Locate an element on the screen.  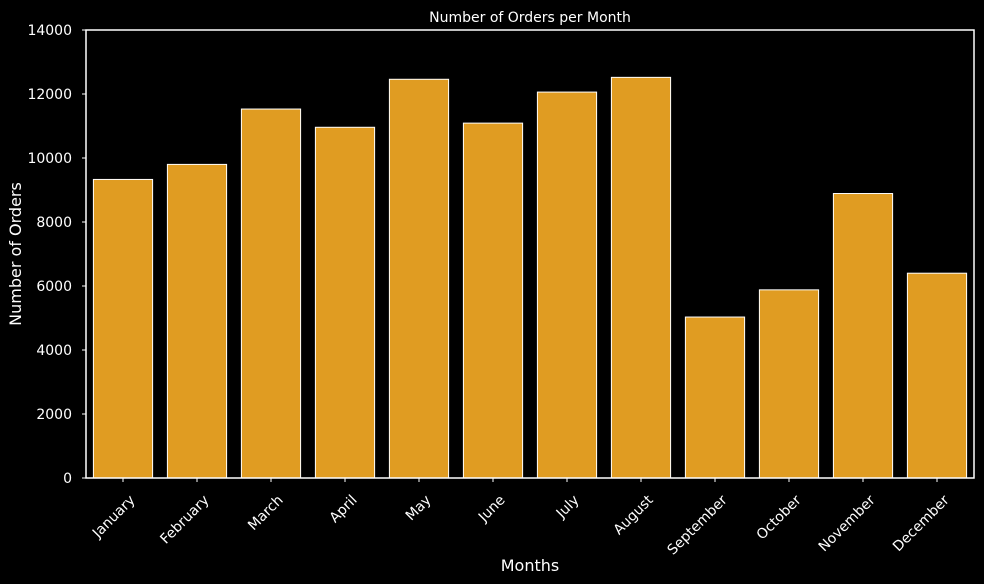
bar-february is located at coordinates (197, 321).